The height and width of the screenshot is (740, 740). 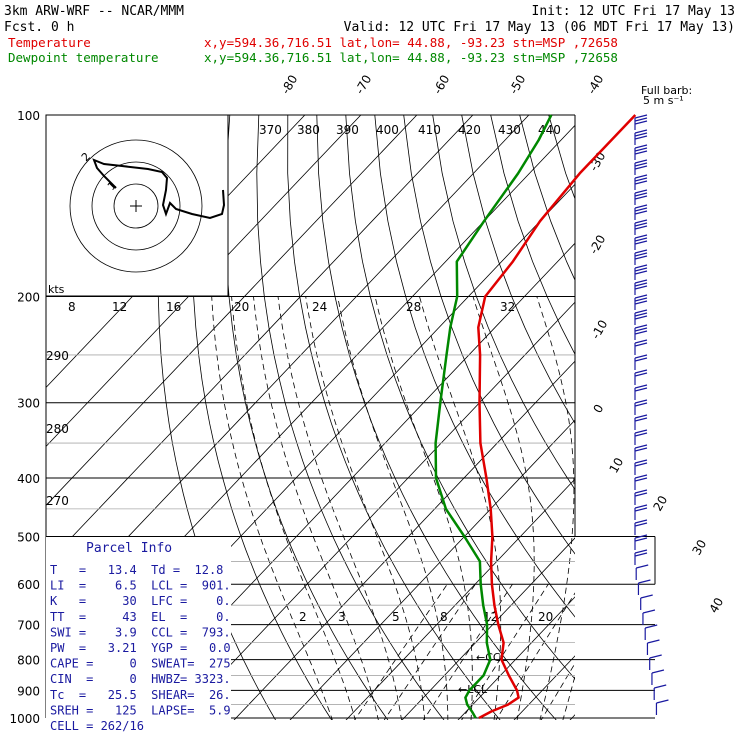 I want to click on ccl-marker: ←CCL, so click(x=492, y=657).